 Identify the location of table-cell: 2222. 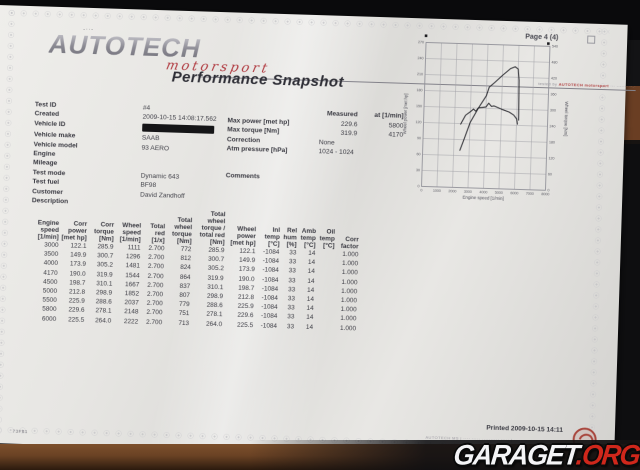
(131, 321).